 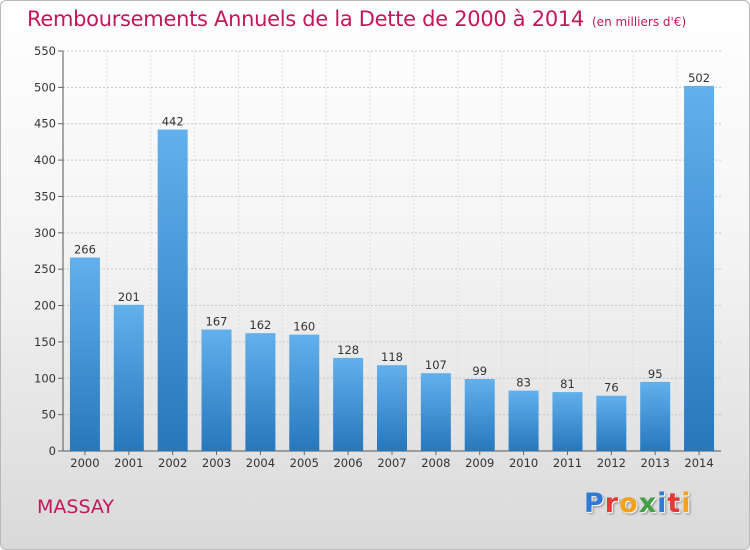 I want to click on logo-letter: t, so click(x=674, y=503).